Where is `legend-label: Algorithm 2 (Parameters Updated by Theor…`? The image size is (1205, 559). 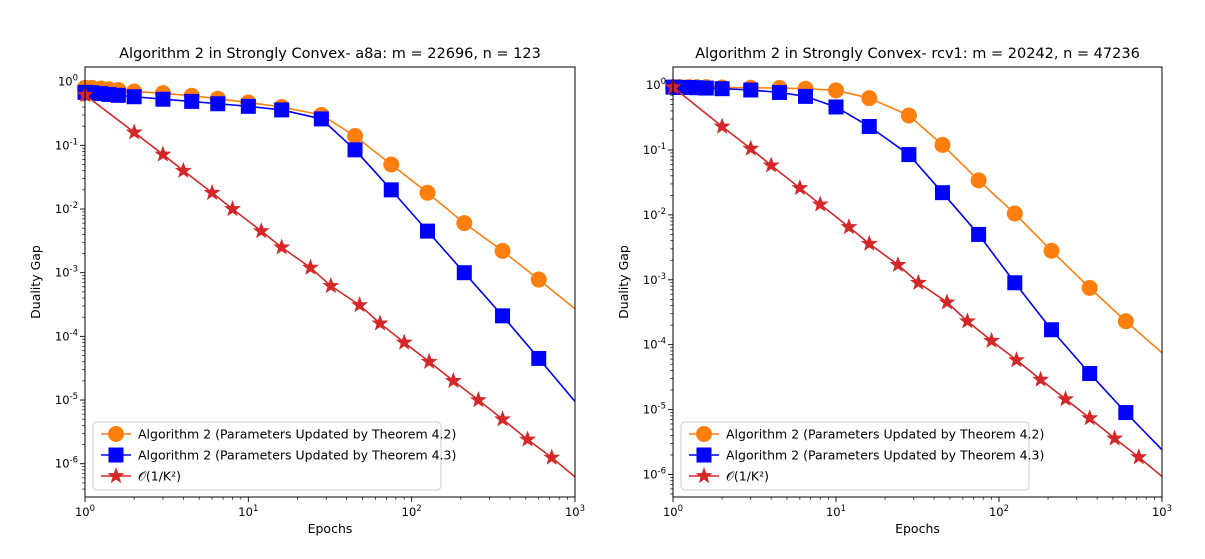
legend-label: Algorithm 2 (Parameters Updated by Theor… is located at coordinates (297, 434).